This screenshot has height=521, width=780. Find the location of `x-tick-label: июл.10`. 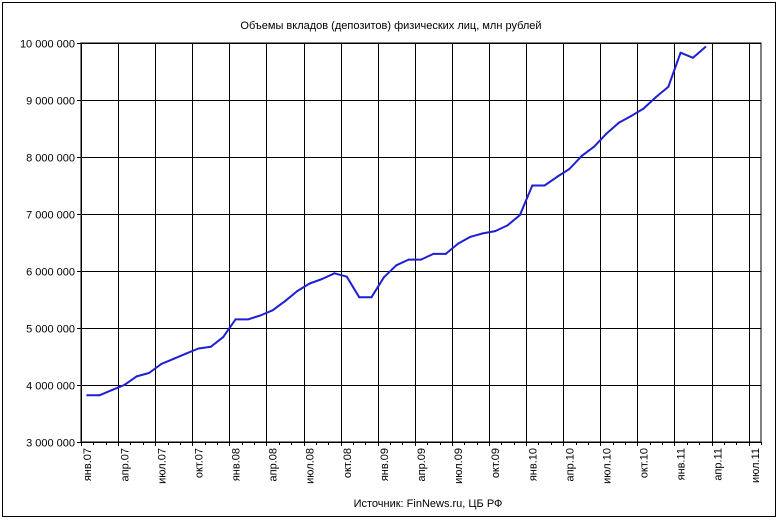

x-tick-label: июл.10 is located at coordinates (607, 466).